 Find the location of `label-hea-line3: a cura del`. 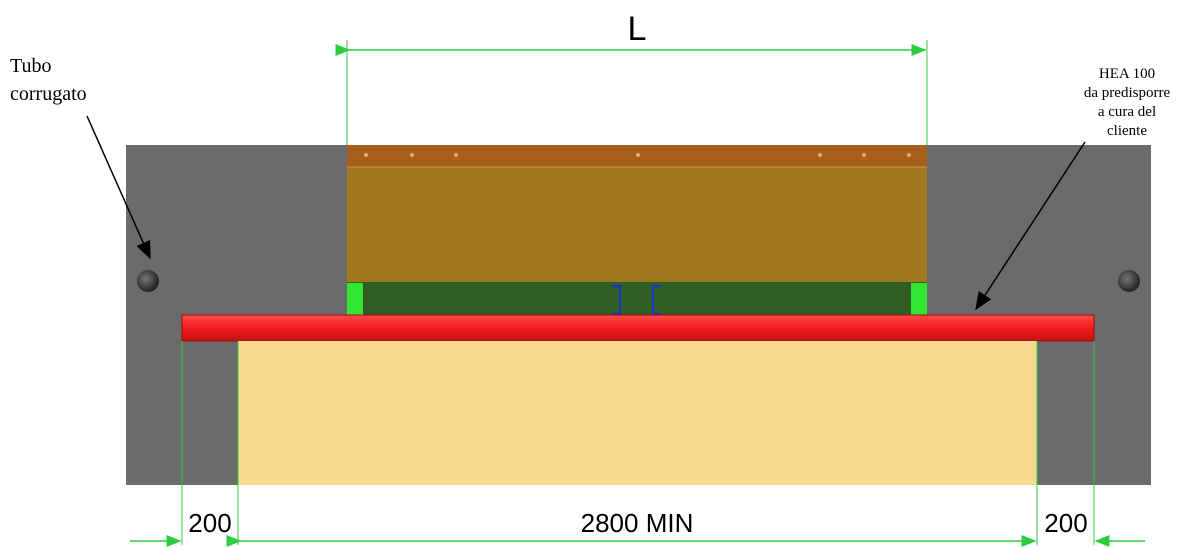

label-hea-line3: a cura del is located at coordinates (1127, 112).